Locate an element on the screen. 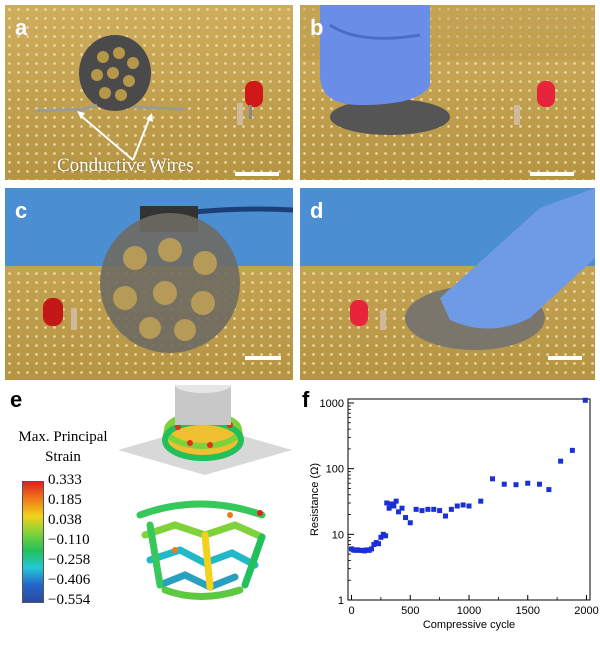 This screenshot has width=600, height=646. photo-panel-d: d is located at coordinates (447, 284).